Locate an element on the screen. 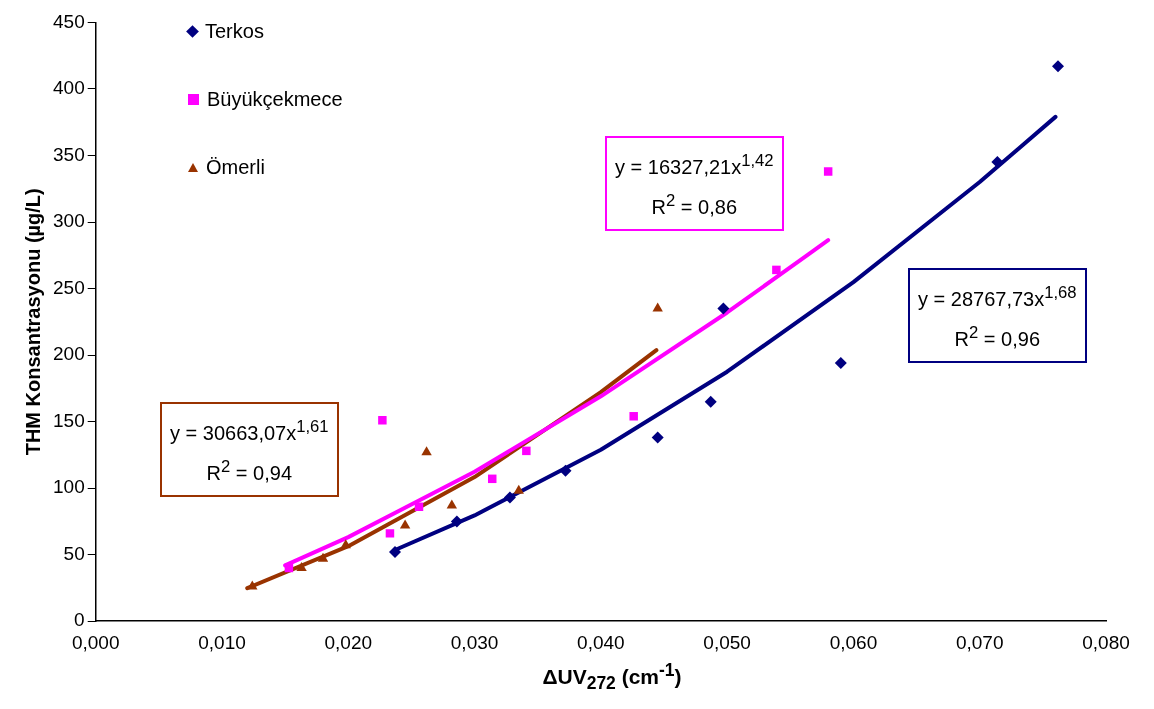 The height and width of the screenshot is (709, 1154). annotation: R$^{2}$ = 0,94 is located at coordinates (249, 470).